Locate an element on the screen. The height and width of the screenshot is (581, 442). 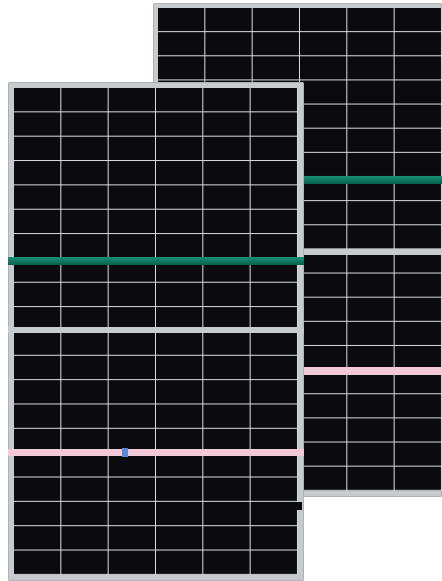
stripe-marker is located at coordinates (125, 452).